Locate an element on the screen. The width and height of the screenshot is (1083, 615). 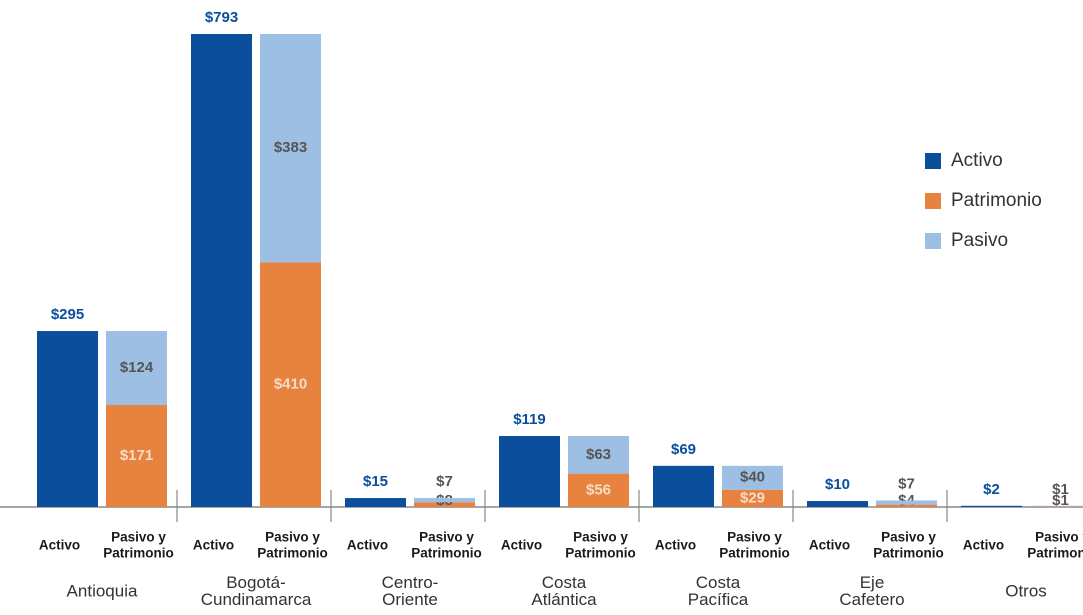
value-label: $2 is located at coordinates (991, 489).